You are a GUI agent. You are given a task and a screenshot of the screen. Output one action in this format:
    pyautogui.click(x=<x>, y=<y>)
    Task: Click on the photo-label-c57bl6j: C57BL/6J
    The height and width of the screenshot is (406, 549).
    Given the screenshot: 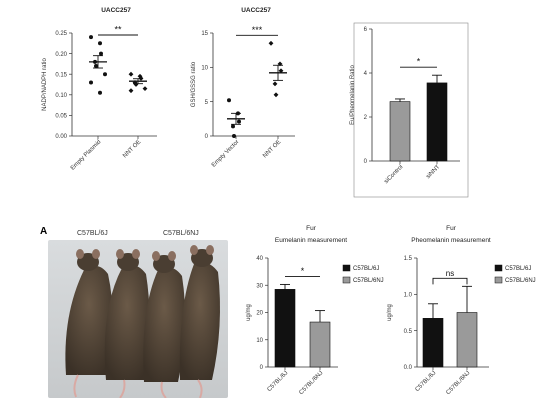 What is the action you would take?
    pyautogui.click(x=92, y=233)
    